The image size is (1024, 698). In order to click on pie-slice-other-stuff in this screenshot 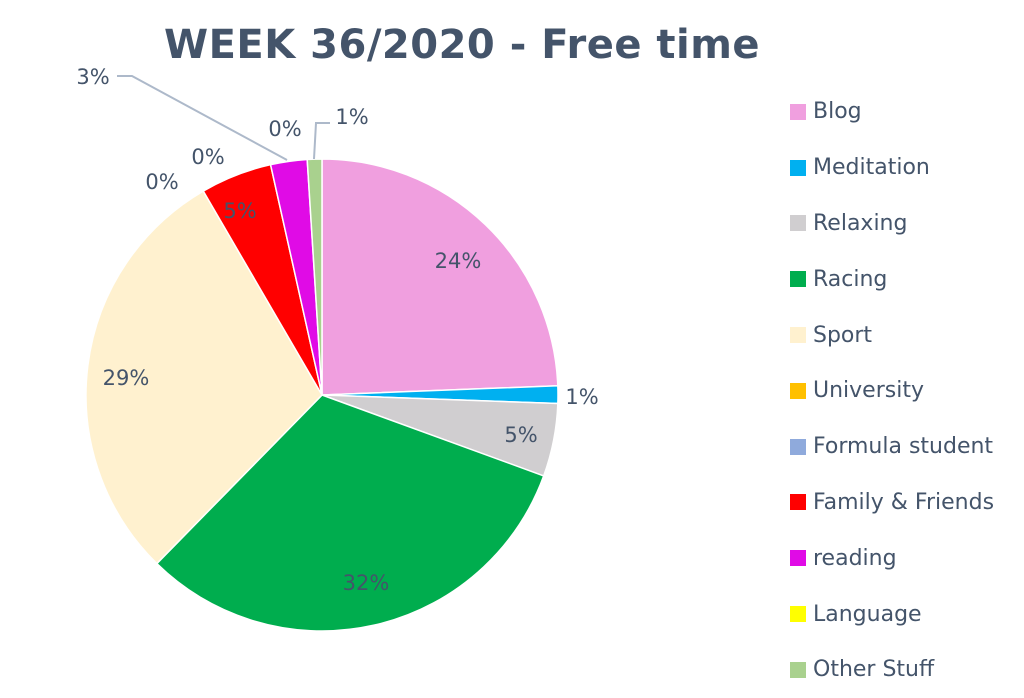, I will do `click(314, 277)`.